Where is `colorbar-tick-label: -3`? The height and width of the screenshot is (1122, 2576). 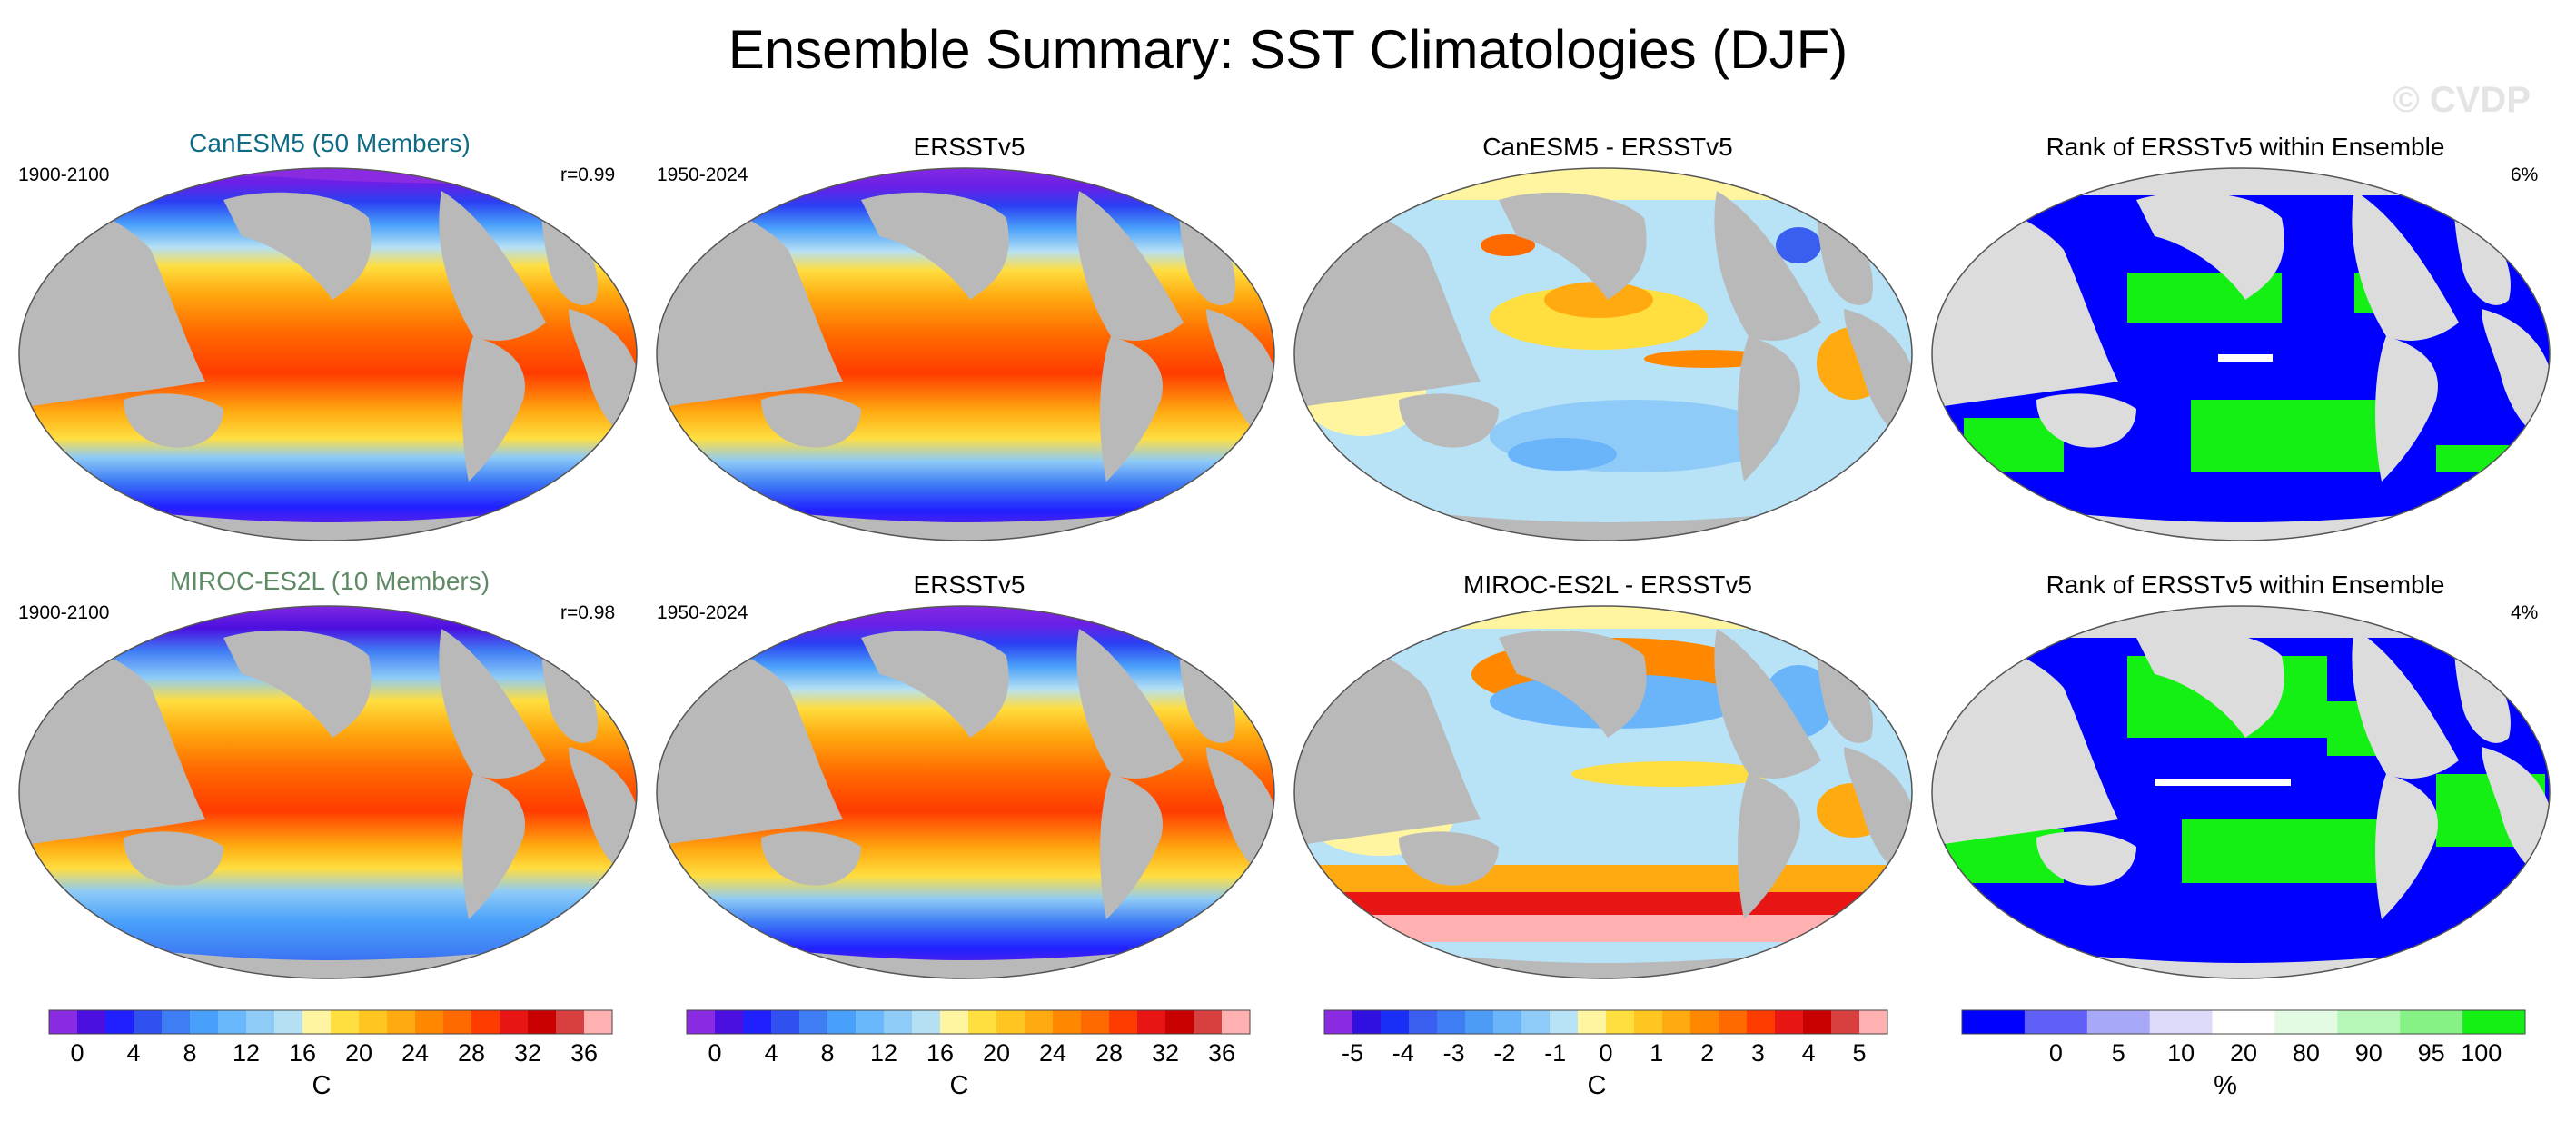 colorbar-tick-label: -3 is located at coordinates (1454, 1053).